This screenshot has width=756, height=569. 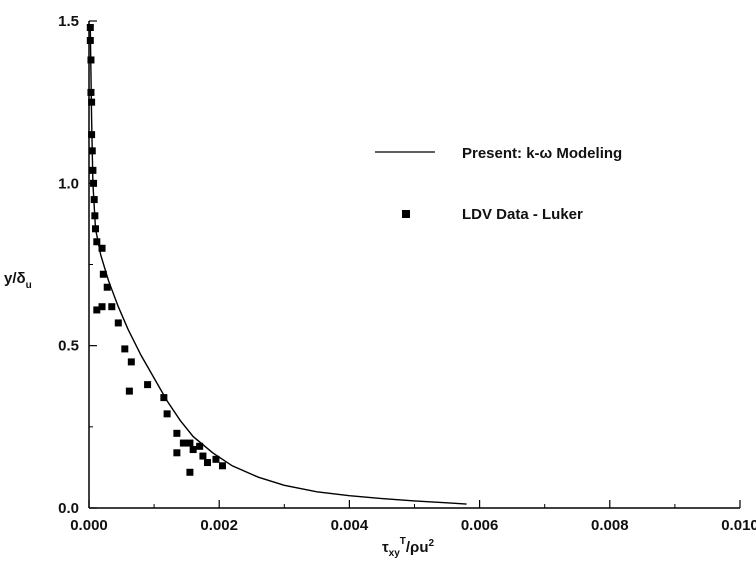 I want to click on x-tick-label: 0.006, so click(x=480, y=525).